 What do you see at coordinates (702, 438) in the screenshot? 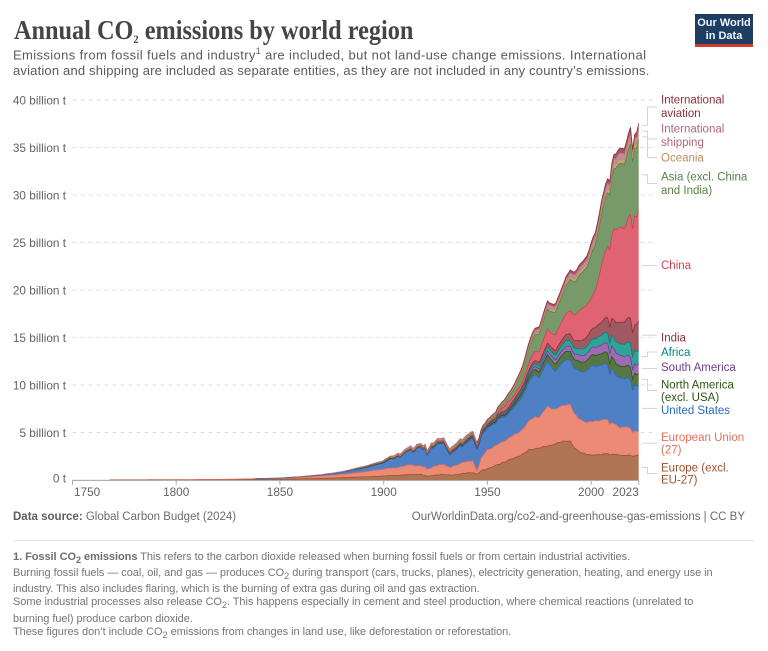
I see `svg-text: European Union` at bounding box center [702, 438].